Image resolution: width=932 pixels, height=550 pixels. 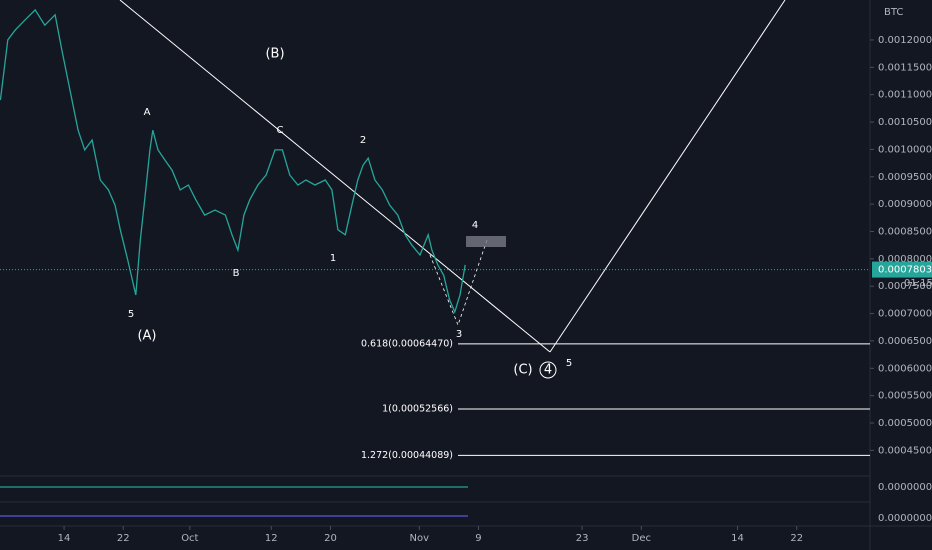 What do you see at coordinates (522, 370) in the screenshot?
I see `wave-label: (C)` at bounding box center [522, 370].